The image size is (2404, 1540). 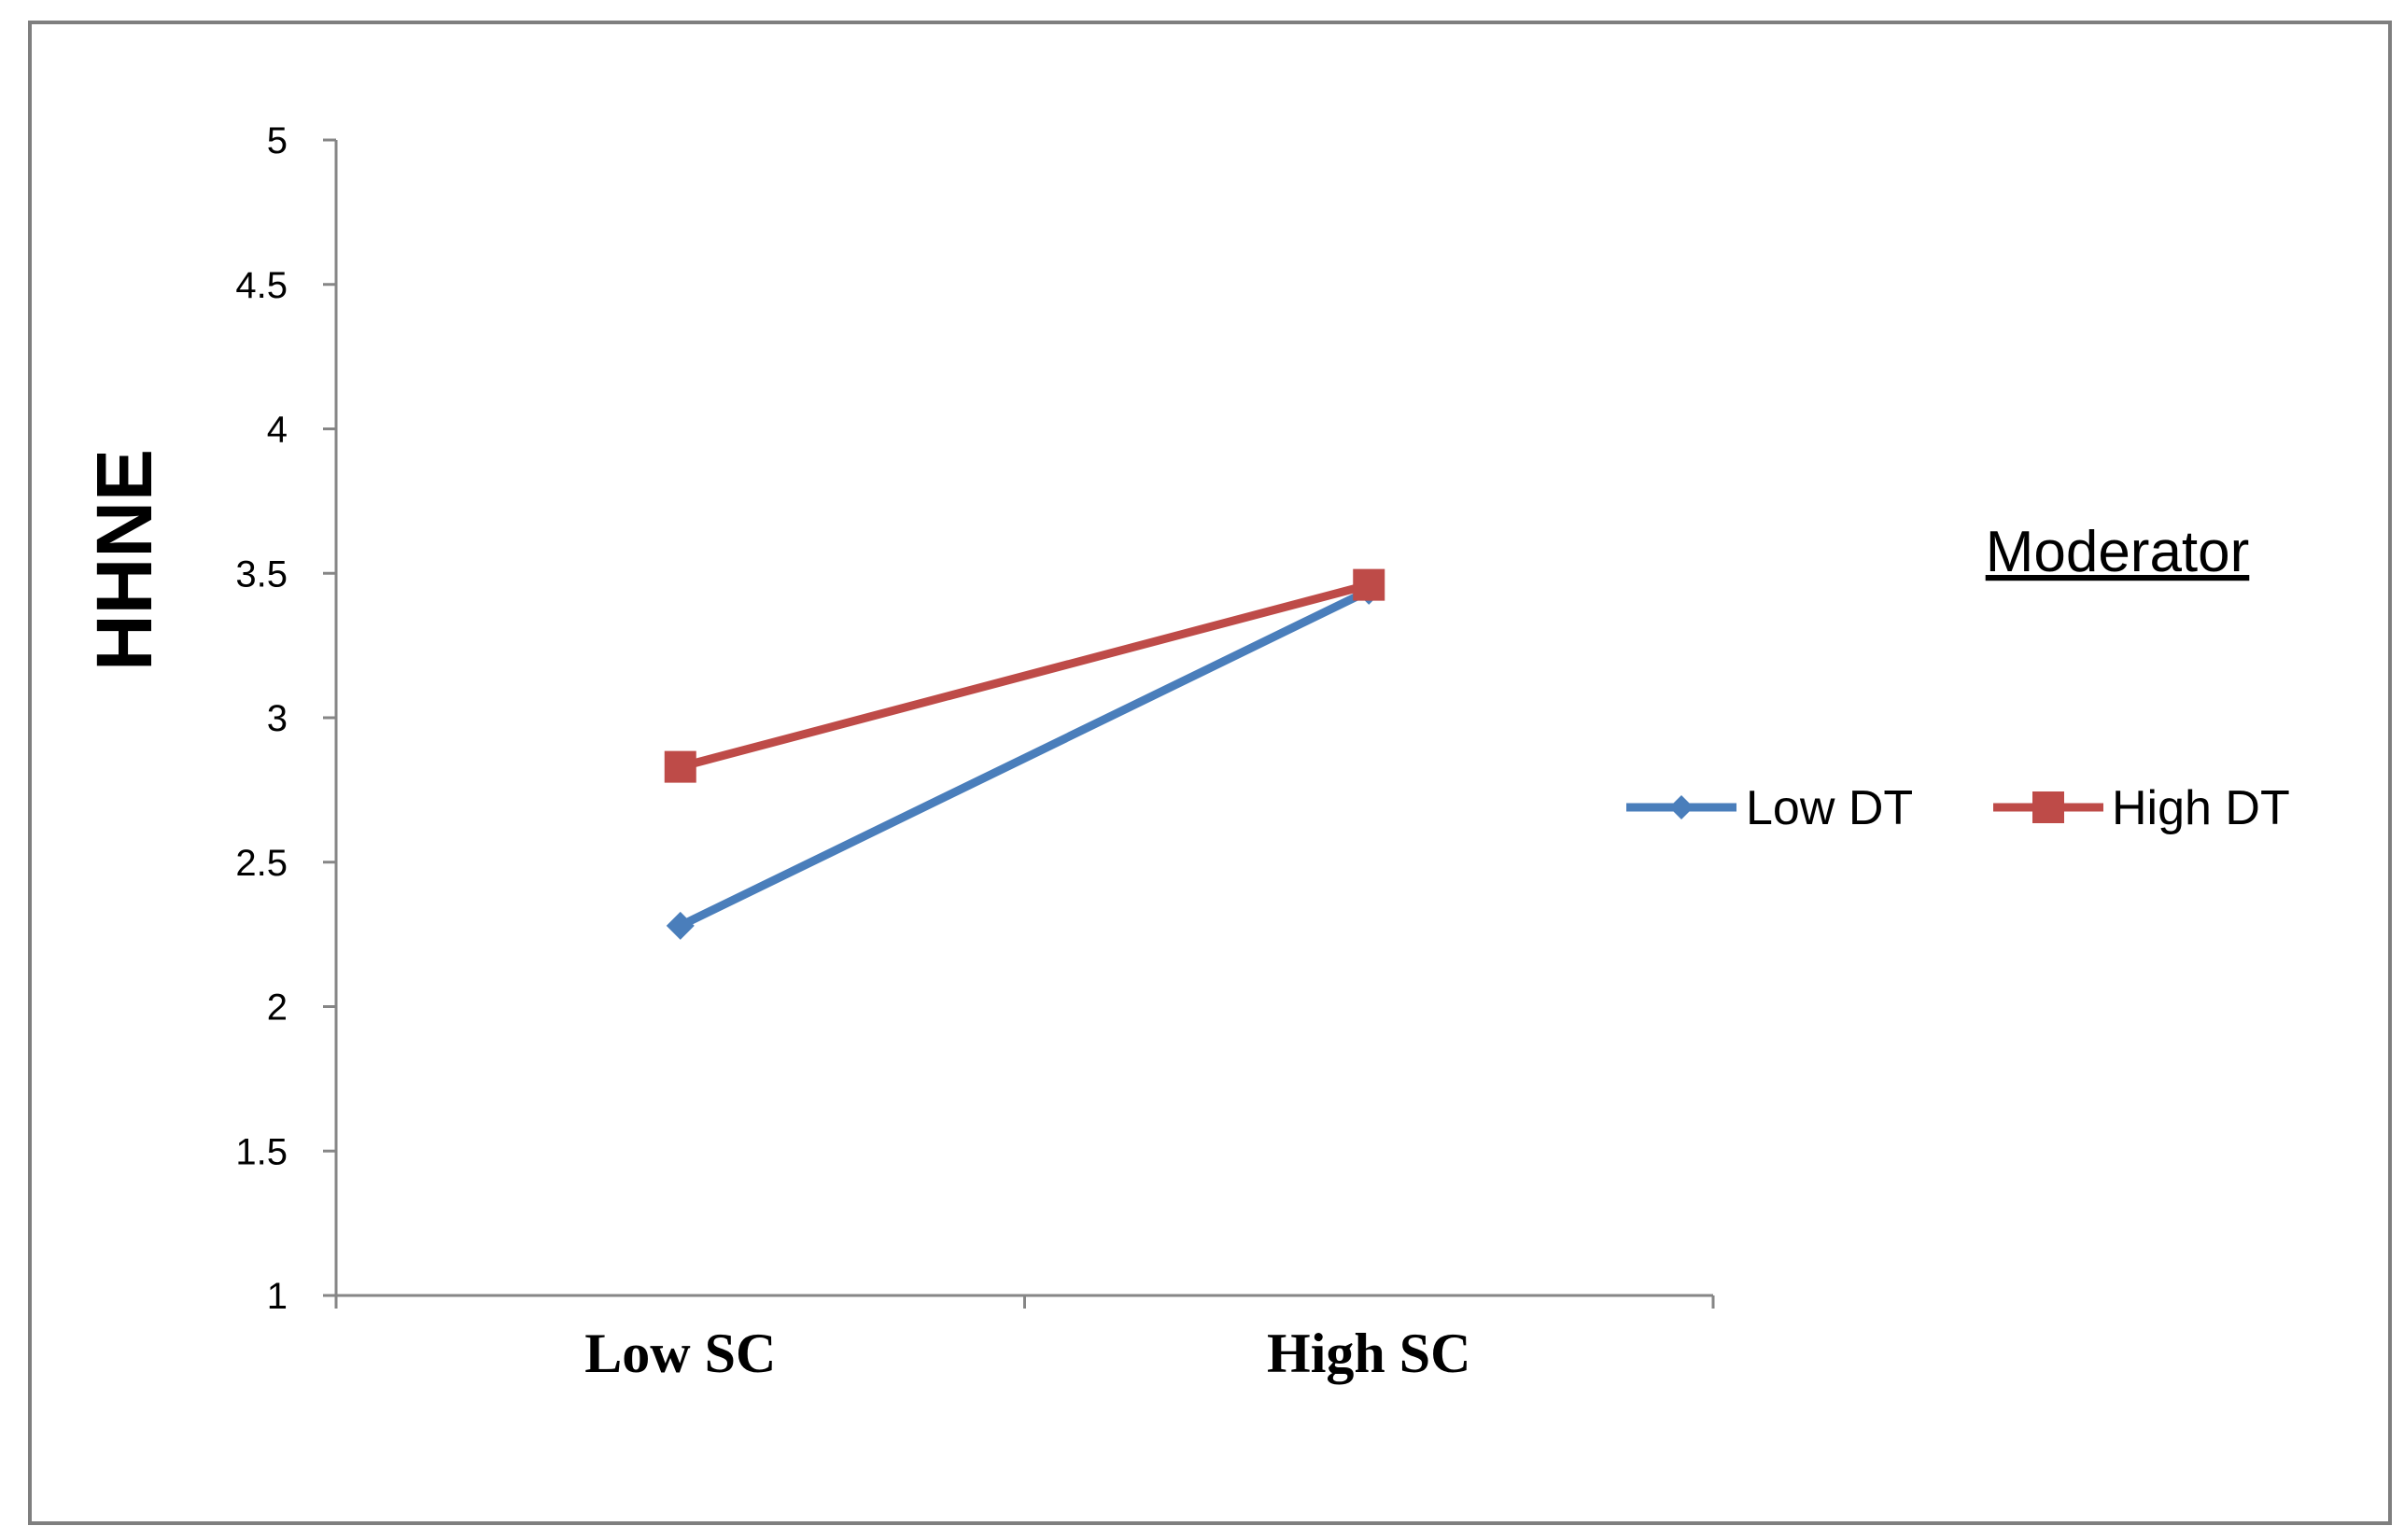 I want to click on series-line-high-dt, so click(x=1024, y=676).